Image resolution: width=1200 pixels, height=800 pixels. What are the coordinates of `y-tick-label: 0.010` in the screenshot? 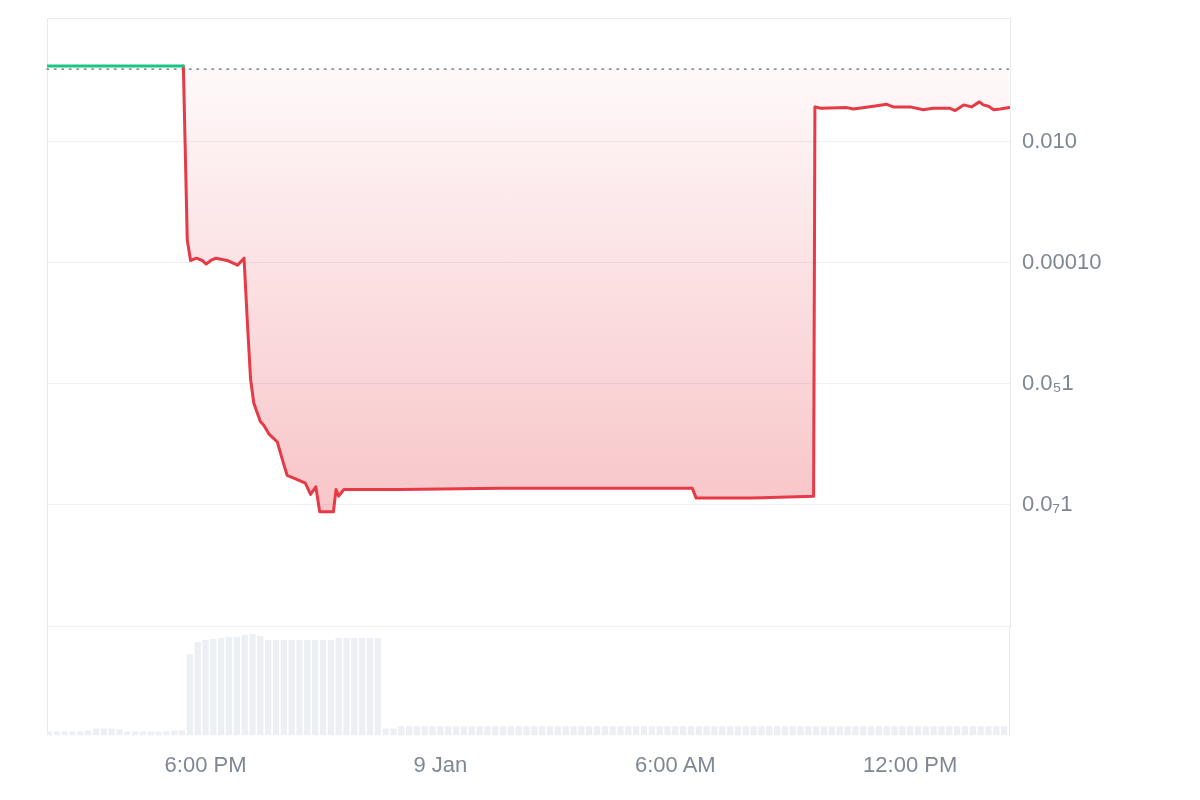 It's located at (1050, 141).